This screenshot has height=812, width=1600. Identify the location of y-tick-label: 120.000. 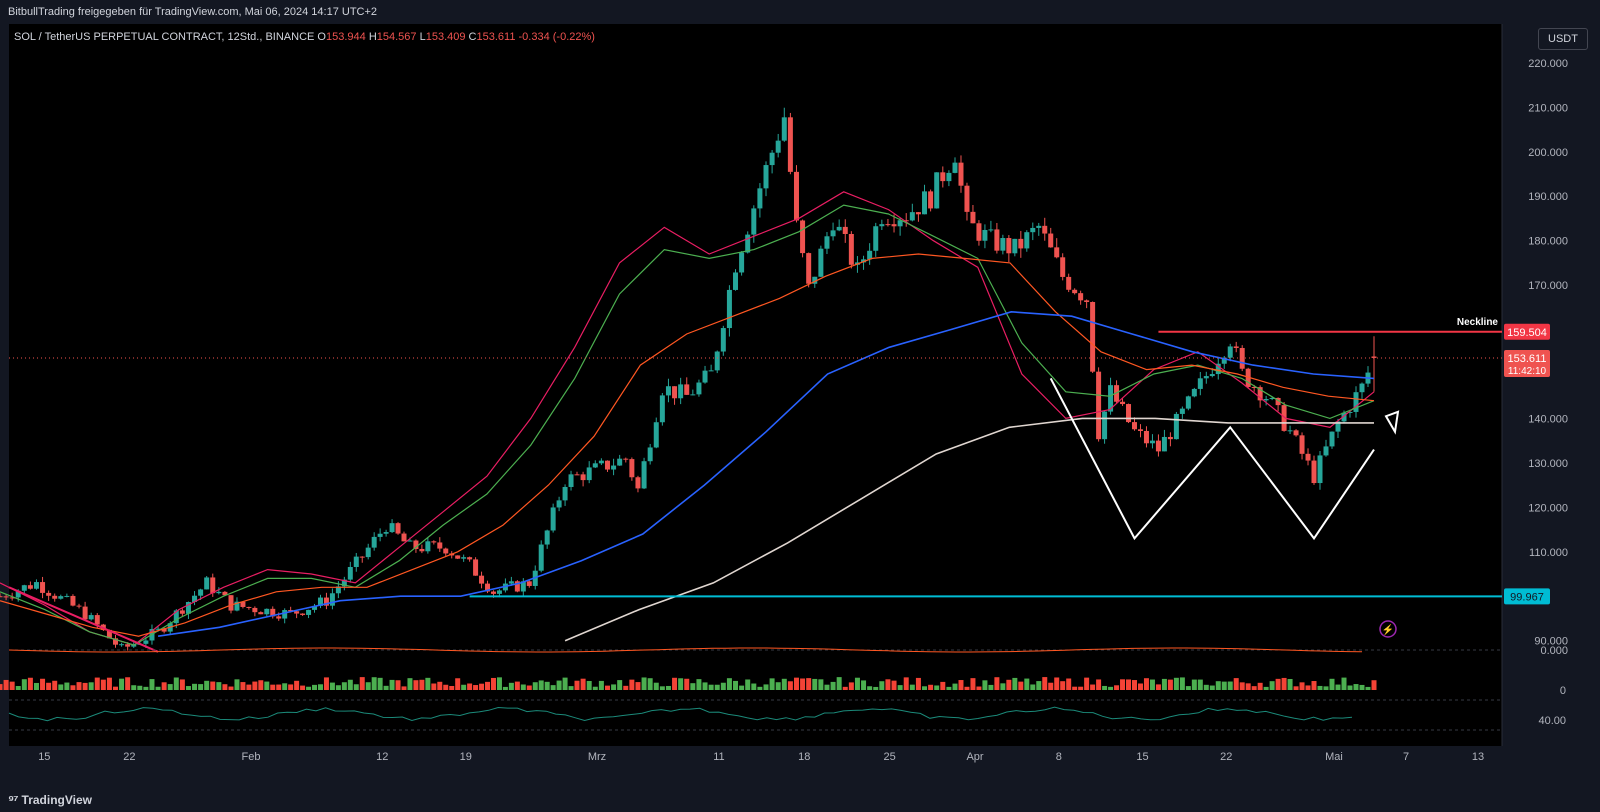
(1548, 508).